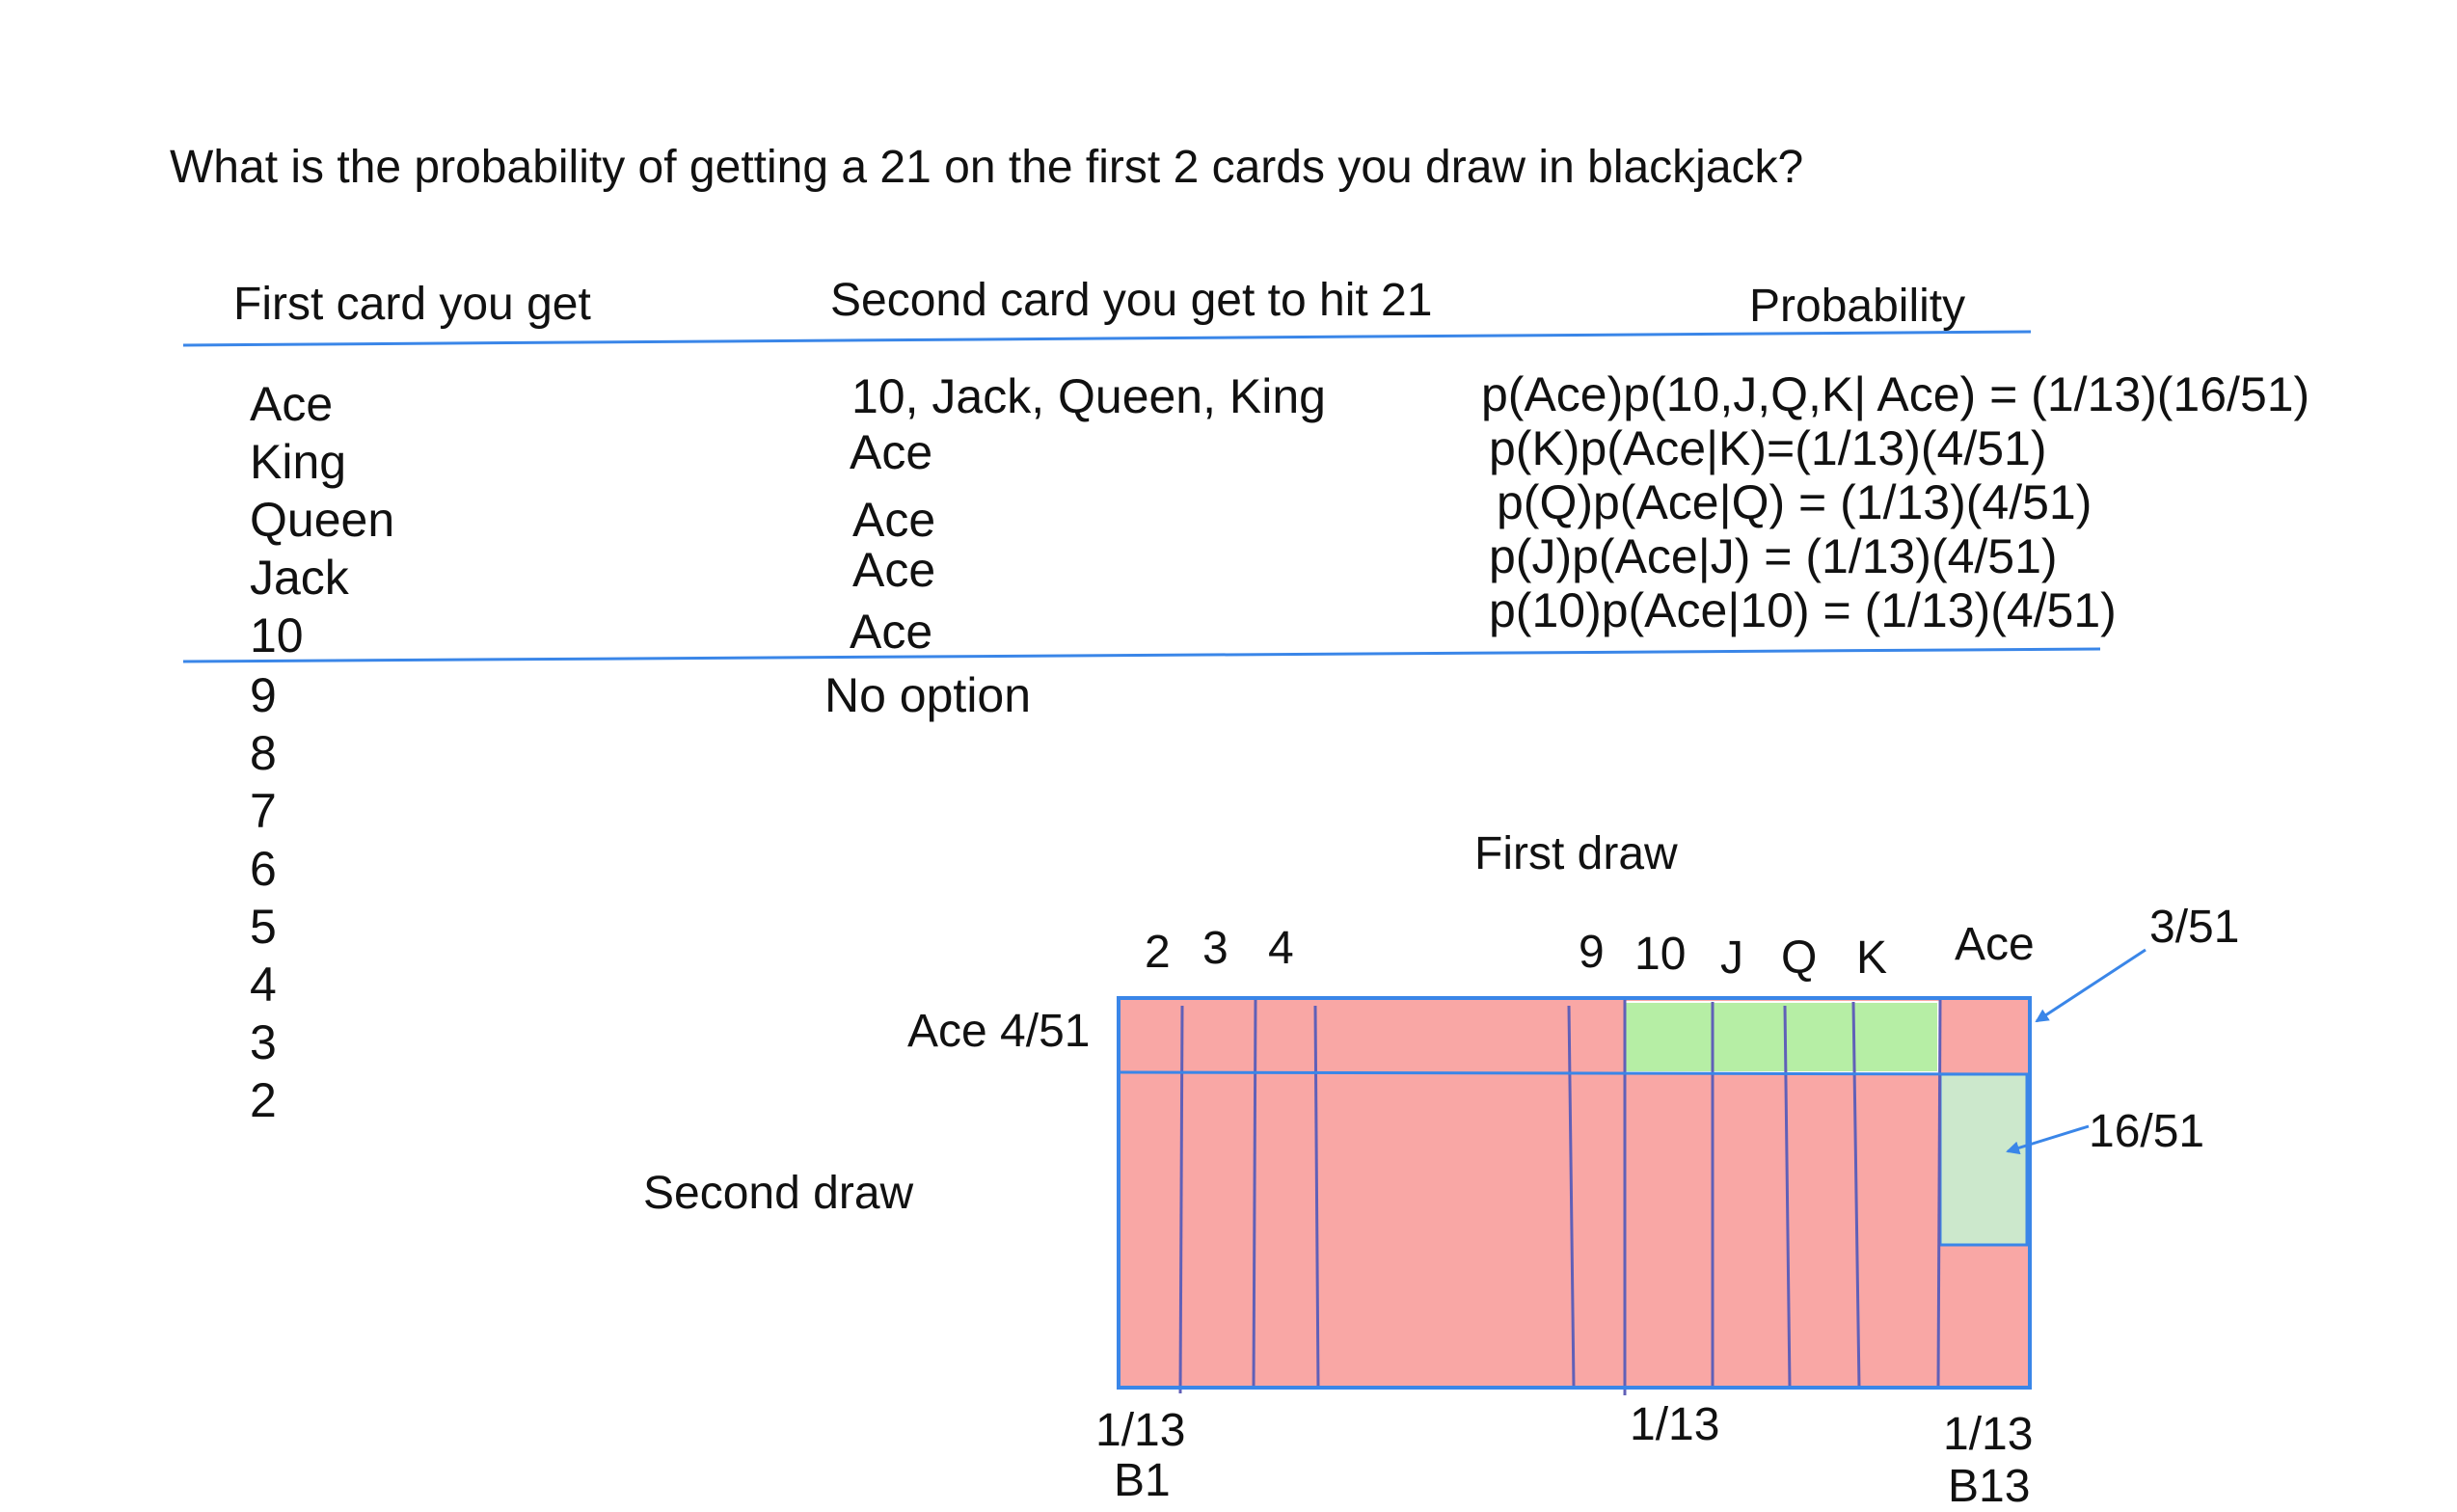 This screenshot has height=1512, width=2457. I want to click on col-label-2: 2, so click(1158, 952).